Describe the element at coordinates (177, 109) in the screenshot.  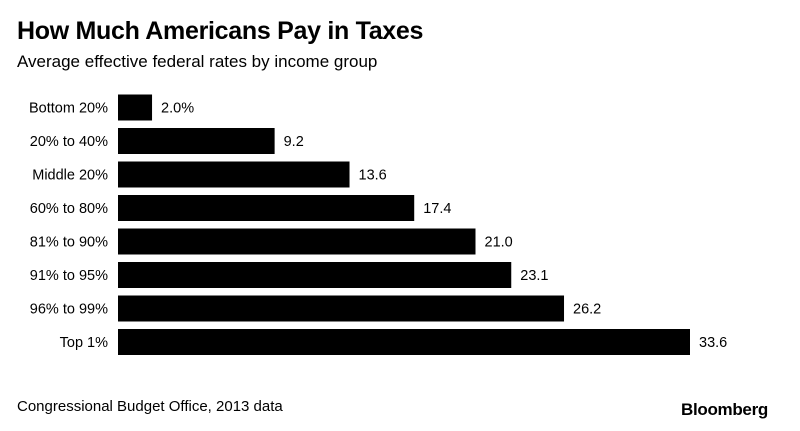
I see `value-label: 2.0%` at that location.